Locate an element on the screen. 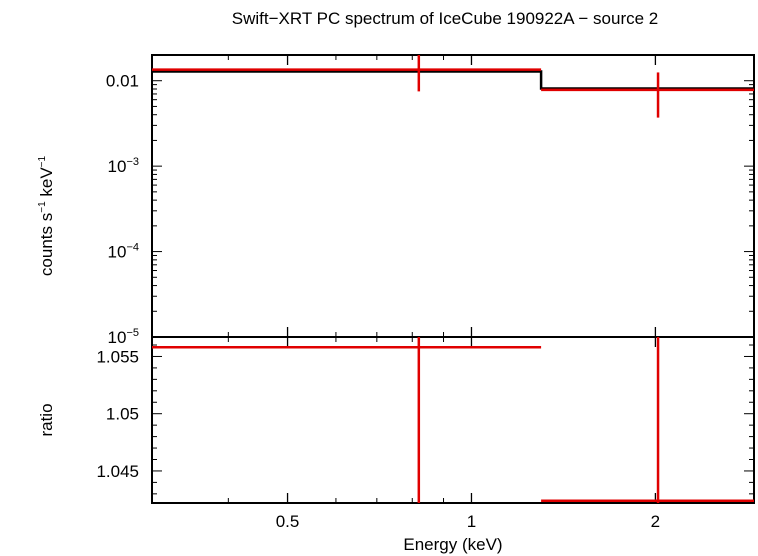 The image size is (758, 556). y-tick-label: 10⁻⁵ is located at coordinates (123, 337).